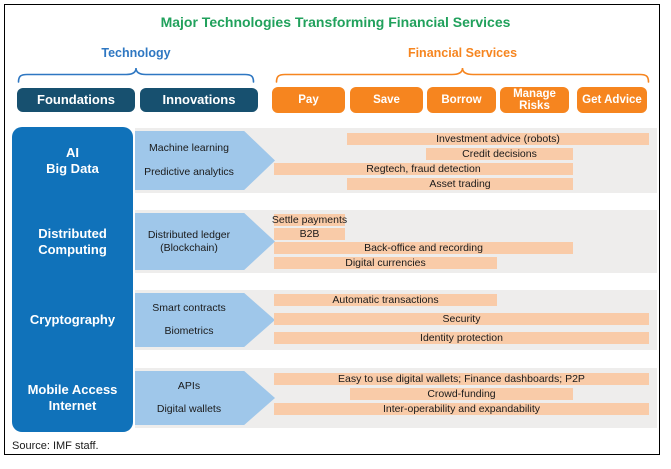 Image resolution: width=671 pixels, height=469 pixels. I want to click on innovation-label: APIs, so click(189, 386).